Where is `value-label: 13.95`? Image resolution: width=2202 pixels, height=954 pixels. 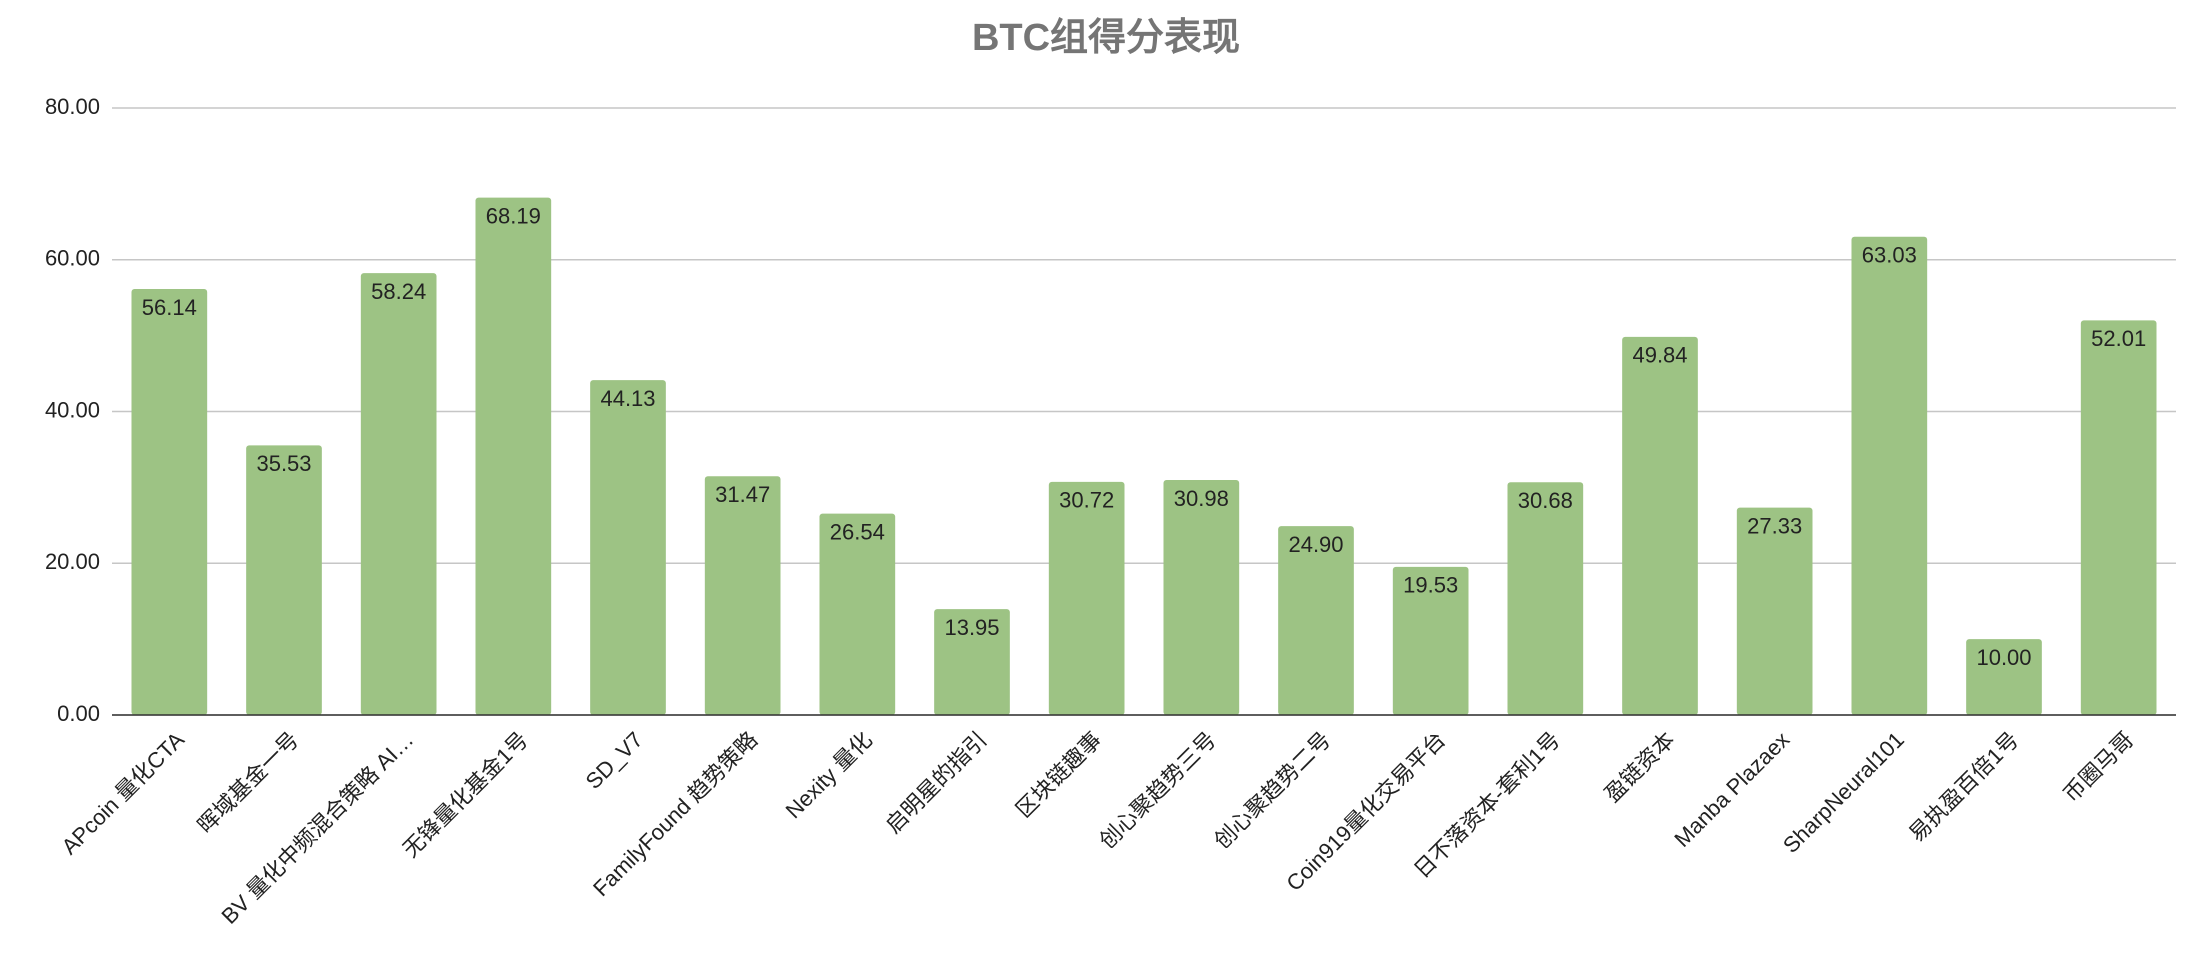
value-label: 13.95 is located at coordinates (971, 627).